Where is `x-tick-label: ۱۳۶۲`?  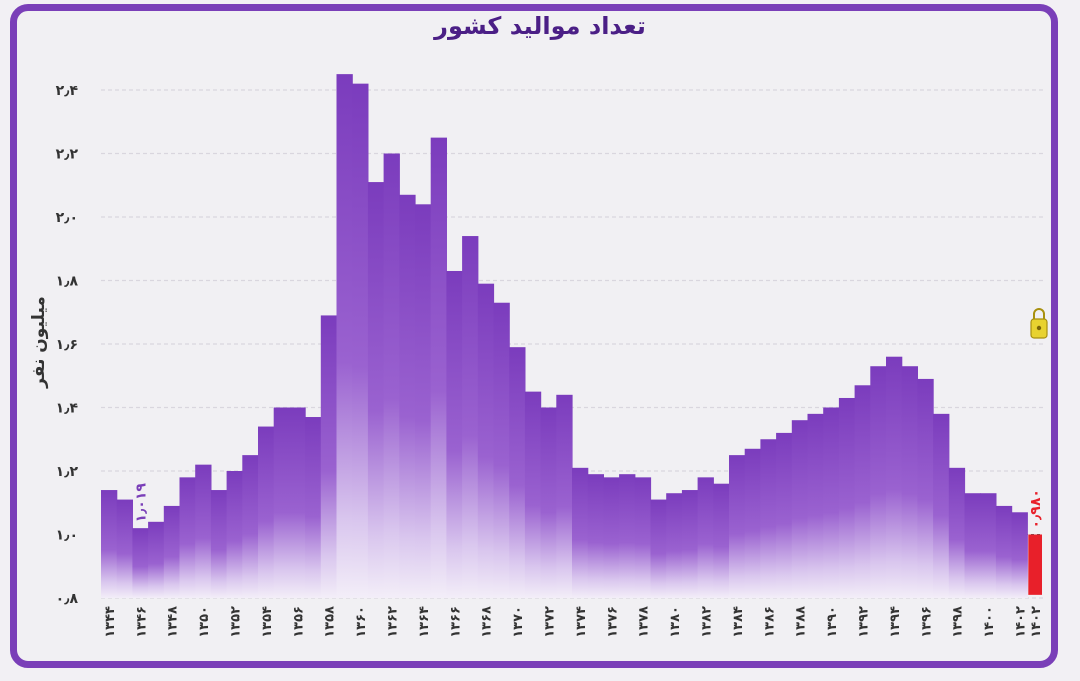 x-tick-label: ۱۳۶۲ is located at coordinates (392, 622).